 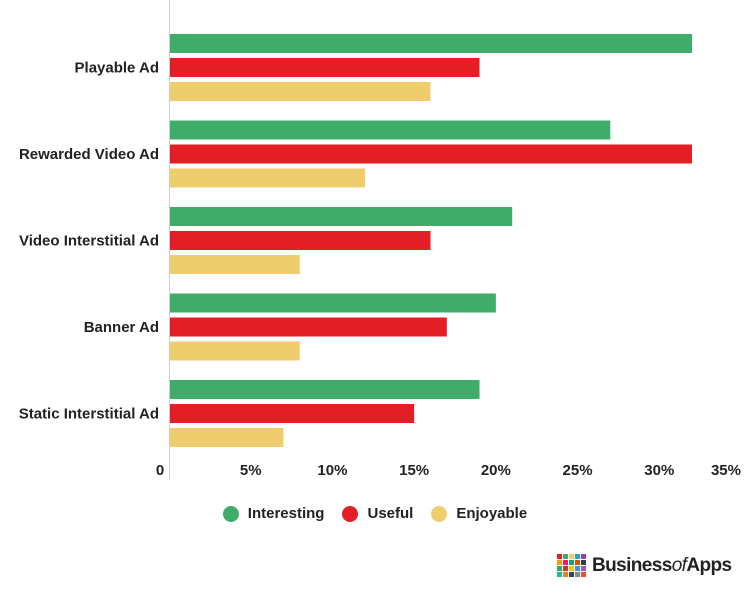 I want to click on logo-word-business: Business, so click(x=632, y=565).